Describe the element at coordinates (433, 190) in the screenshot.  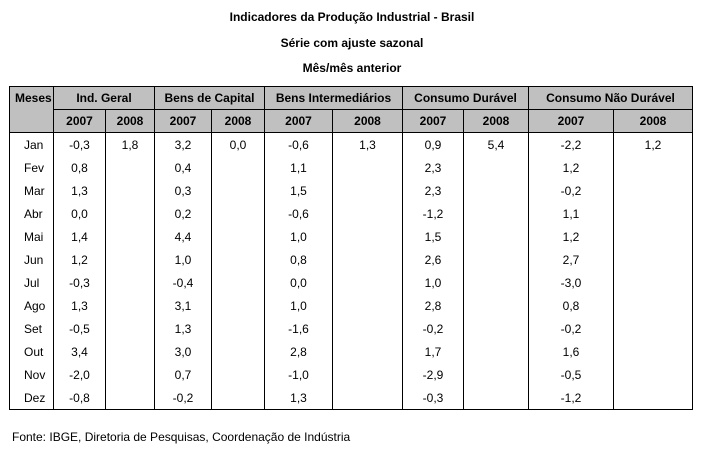
I see `value-cell: 2,3` at that location.